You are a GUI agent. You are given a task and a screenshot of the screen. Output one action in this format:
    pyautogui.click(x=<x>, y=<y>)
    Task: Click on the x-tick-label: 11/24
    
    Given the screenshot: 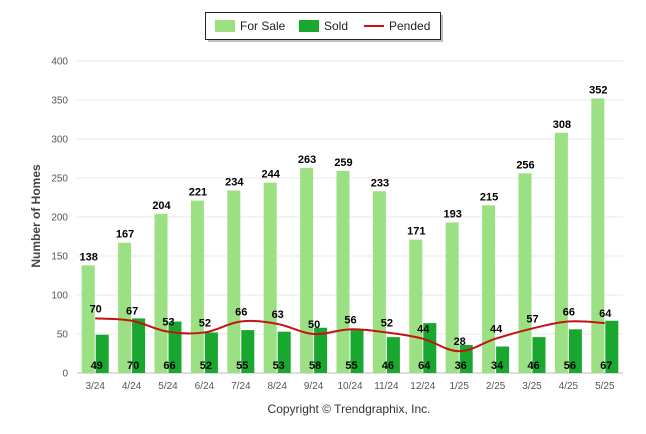 What is the action you would take?
    pyautogui.click(x=386, y=386)
    